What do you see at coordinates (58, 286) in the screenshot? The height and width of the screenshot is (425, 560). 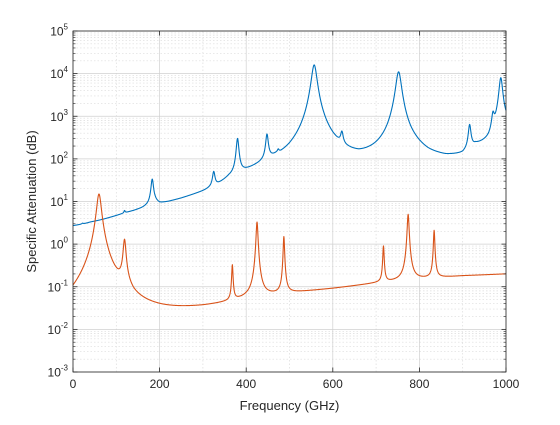 I see `y-tick-label: 10⁻¹` at bounding box center [58, 286].